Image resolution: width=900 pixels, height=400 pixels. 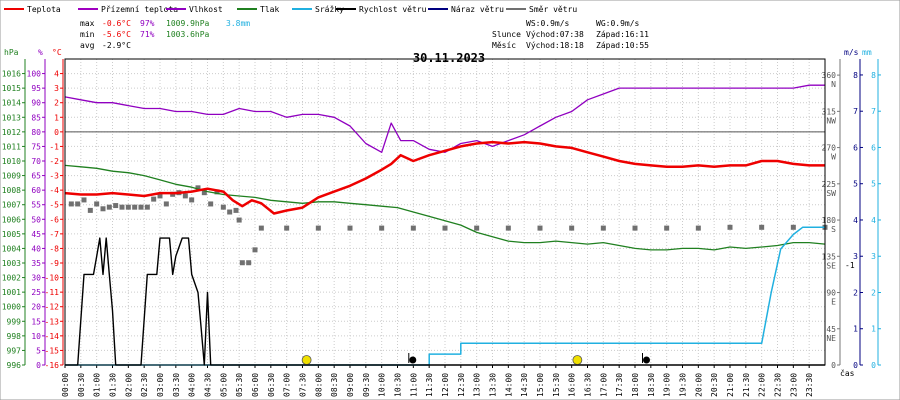 What do you see at coordinates (11, 161) in the screenshot?
I see `pressure_hpa-tick-label: 1010` at bounding box center [11, 161].